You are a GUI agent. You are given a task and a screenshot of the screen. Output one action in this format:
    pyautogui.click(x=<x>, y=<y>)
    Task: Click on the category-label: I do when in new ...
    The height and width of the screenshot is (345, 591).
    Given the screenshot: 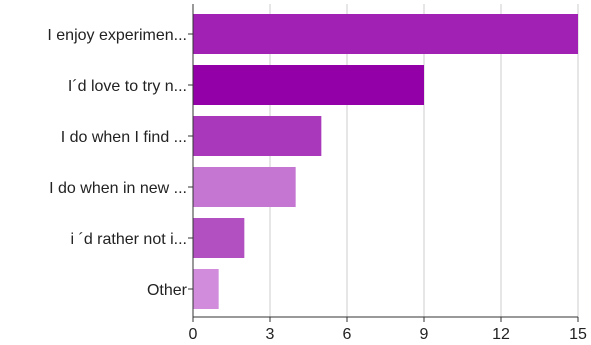 What is the action you would take?
    pyautogui.click(x=118, y=188)
    